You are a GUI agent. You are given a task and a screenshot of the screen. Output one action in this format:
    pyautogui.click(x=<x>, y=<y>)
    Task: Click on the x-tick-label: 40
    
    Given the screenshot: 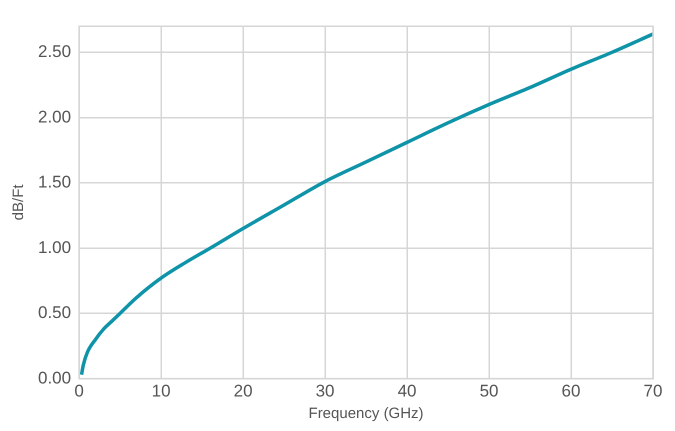 What is the action you would take?
    pyautogui.click(x=407, y=390)
    